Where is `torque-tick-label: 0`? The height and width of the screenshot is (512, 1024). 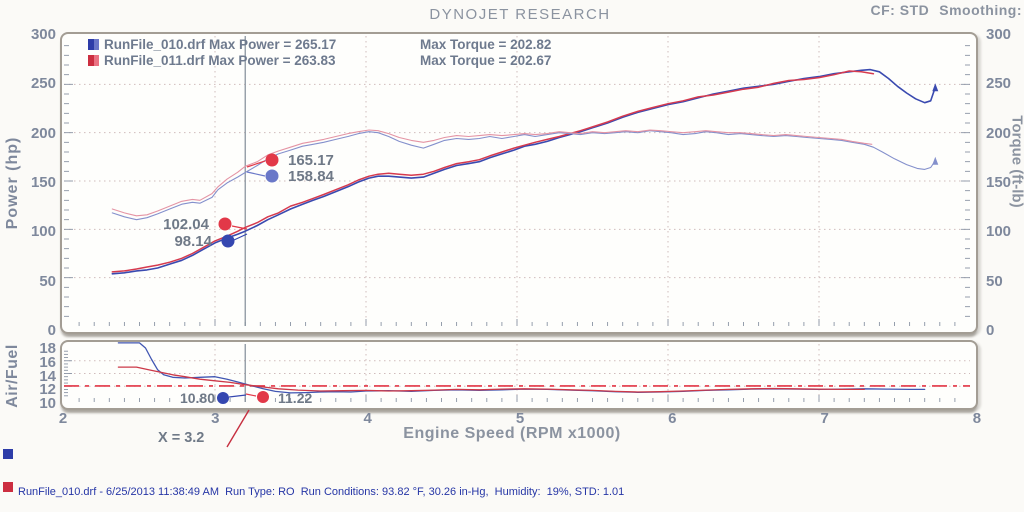 torque-tick-label: 0 is located at coordinates (990, 330).